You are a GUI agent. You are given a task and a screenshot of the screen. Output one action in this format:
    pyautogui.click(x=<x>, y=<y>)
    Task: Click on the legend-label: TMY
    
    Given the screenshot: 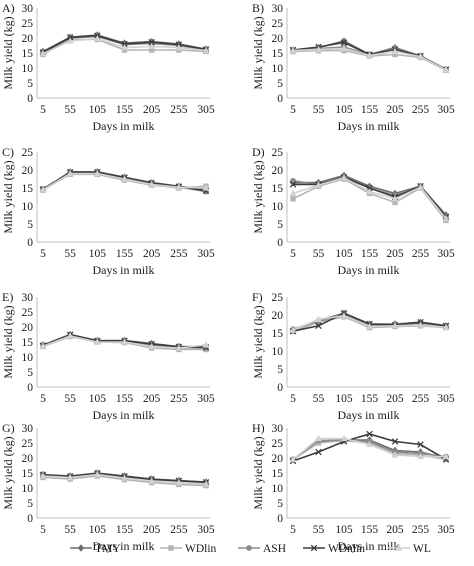 What is the action you would take?
    pyautogui.click(x=108, y=549)
    